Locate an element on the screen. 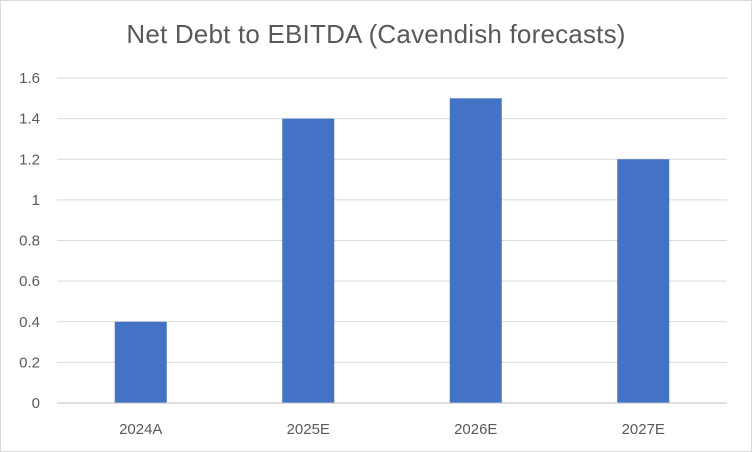  chart-title: Net Debt to EBITDA (Cavendish forecasts) is located at coordinates (376, 34).